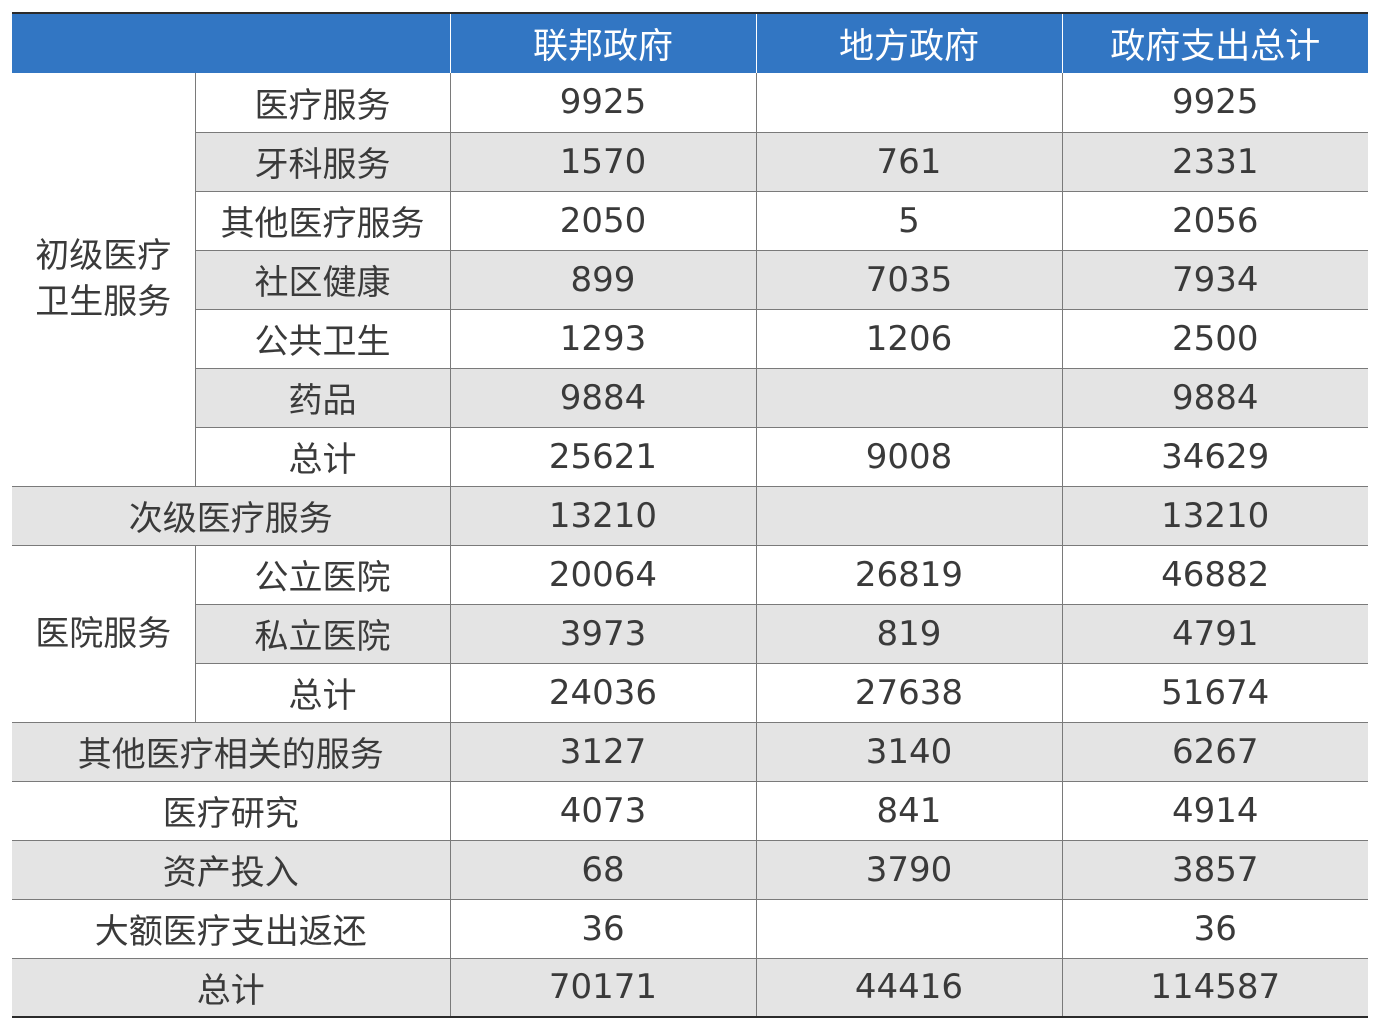 This screenshot has width=1393, height=1029. I want to click on table-row: 私立医院 3973 819 4791, so click(690, 633).